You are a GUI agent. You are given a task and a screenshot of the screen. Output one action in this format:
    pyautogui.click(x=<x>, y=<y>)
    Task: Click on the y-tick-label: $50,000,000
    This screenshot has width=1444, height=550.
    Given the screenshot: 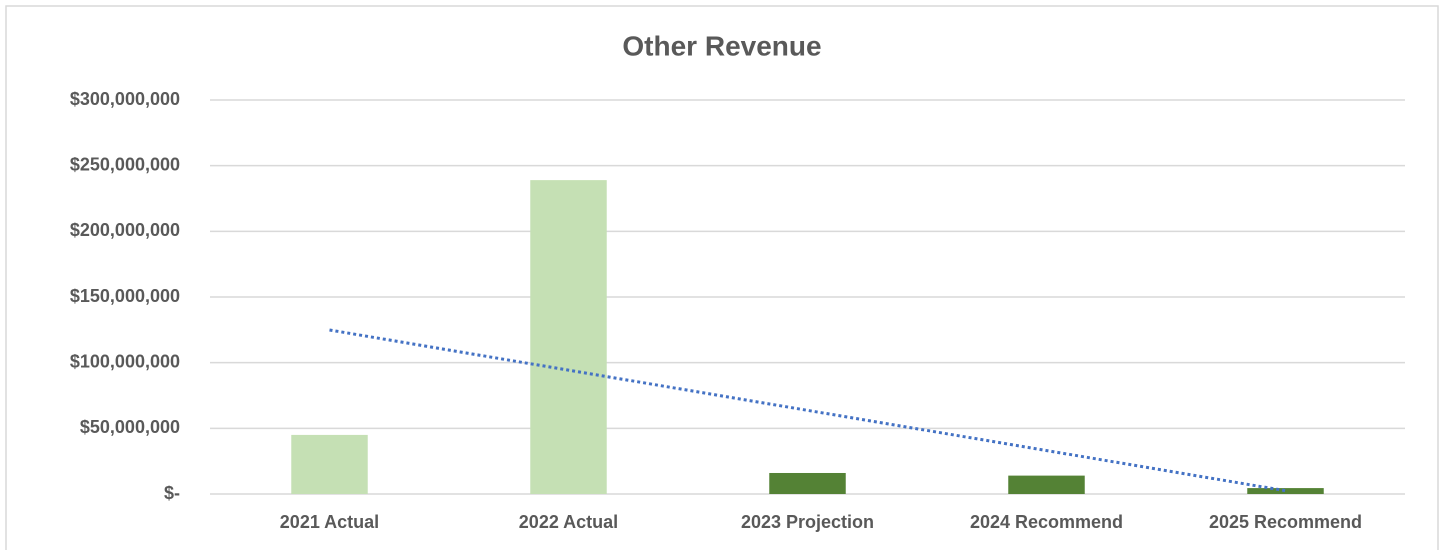 What is the action you would take?
    pyautogui.click(x=130, y=427)
    